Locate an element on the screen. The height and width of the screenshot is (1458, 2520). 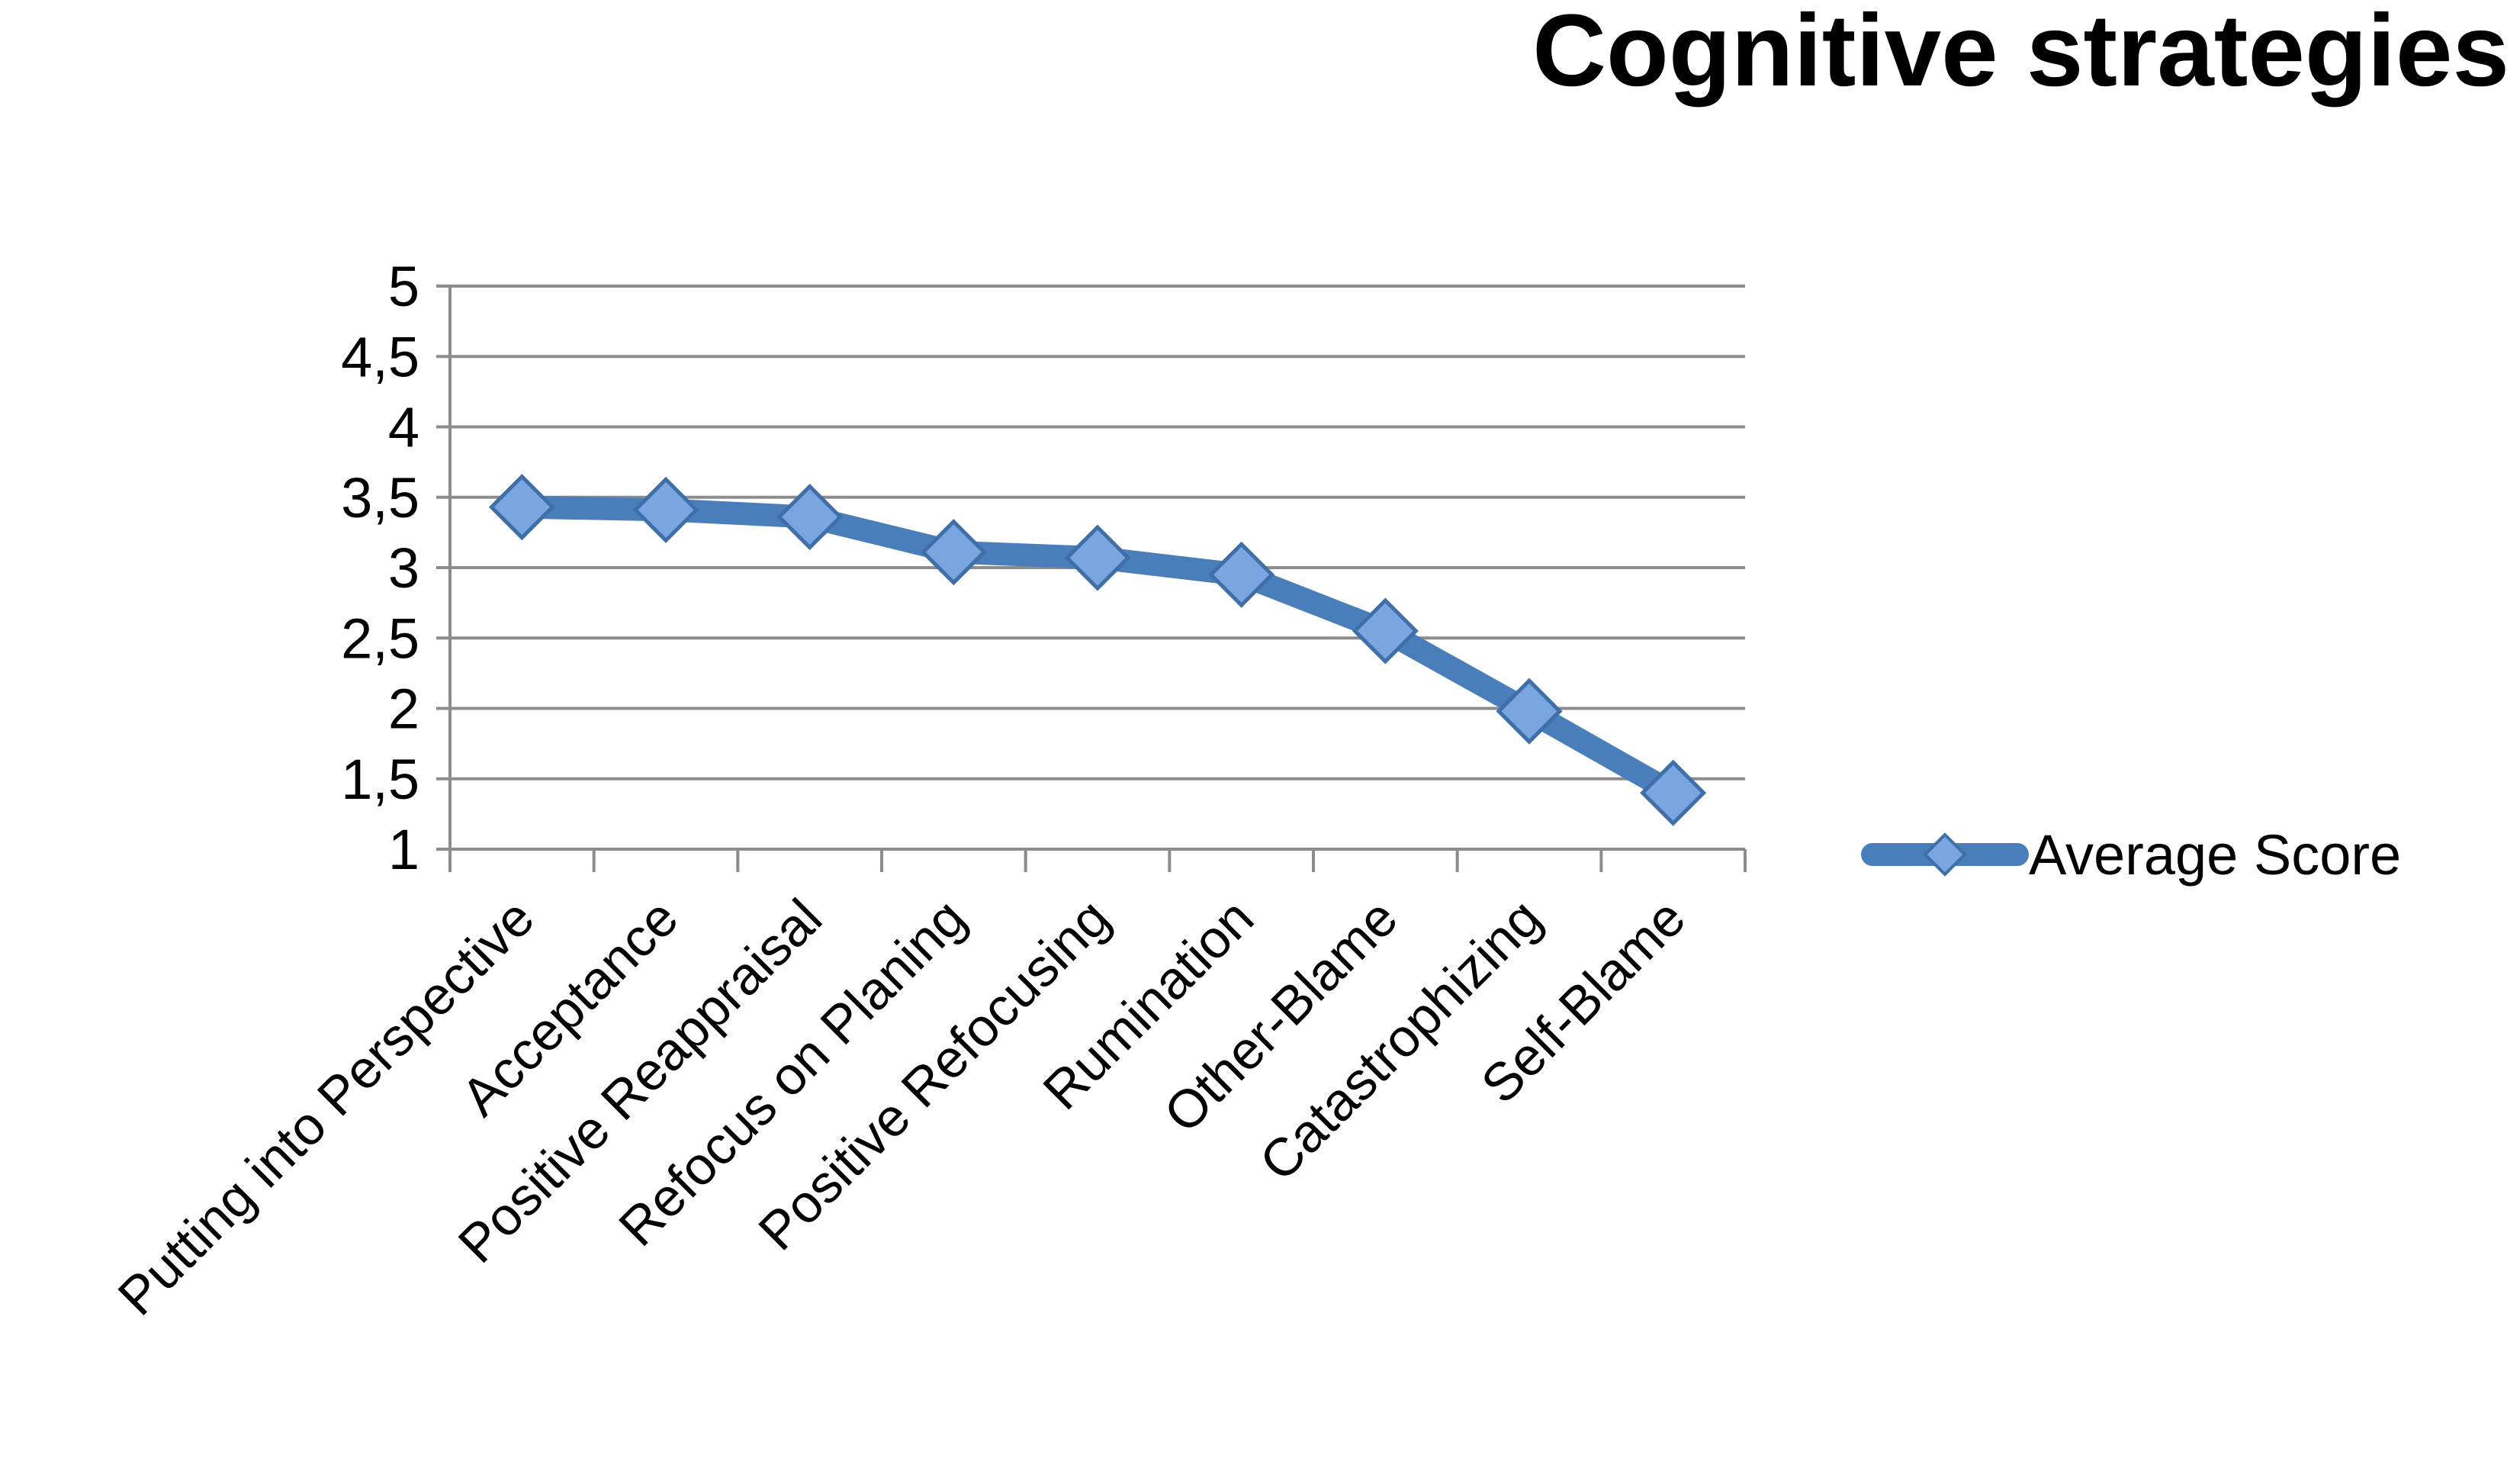
legend-marker-swatch is located at coordinates (1945, 854).